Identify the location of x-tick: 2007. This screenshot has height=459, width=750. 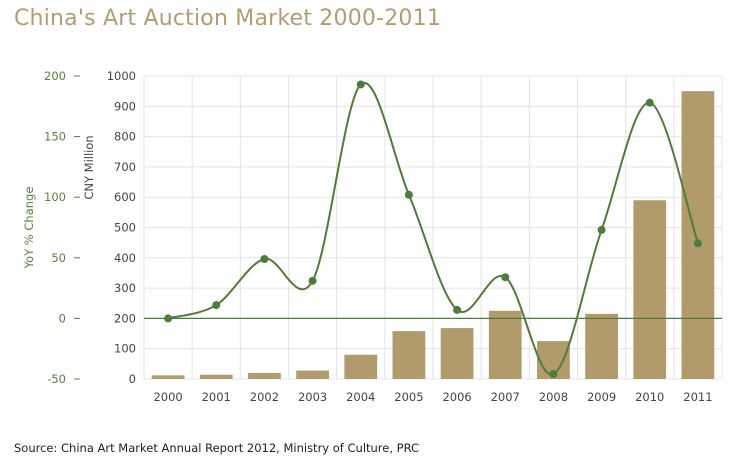
(505, 397).